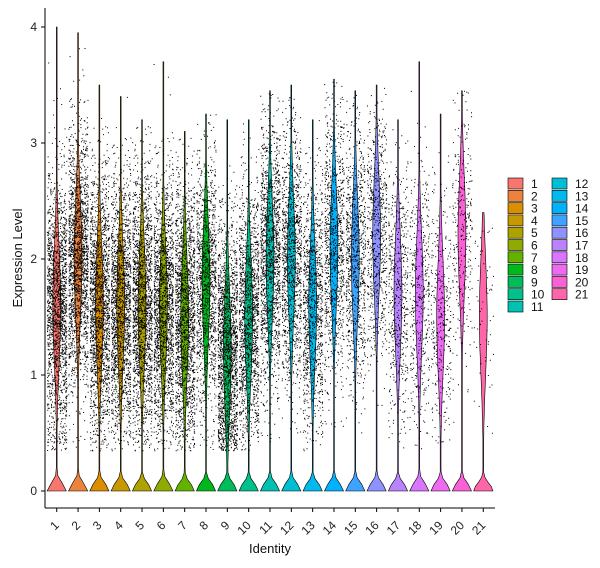 Image resolution: width=600 pixels, height=568 pixels. What do you see at coordinates (582, 270) in the screenshot?
I see `legend-label-19: 19` at bounding box center [582, 270].